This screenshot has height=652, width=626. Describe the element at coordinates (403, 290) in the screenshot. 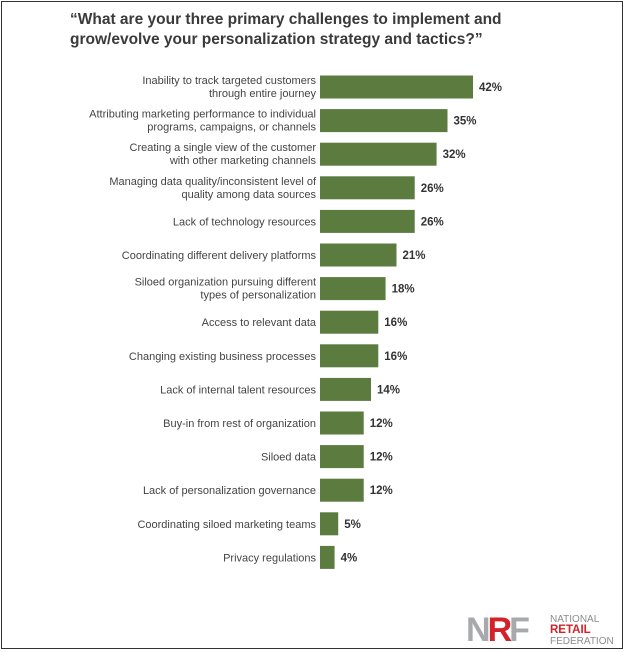

I see `data-label: 18%` at that location.